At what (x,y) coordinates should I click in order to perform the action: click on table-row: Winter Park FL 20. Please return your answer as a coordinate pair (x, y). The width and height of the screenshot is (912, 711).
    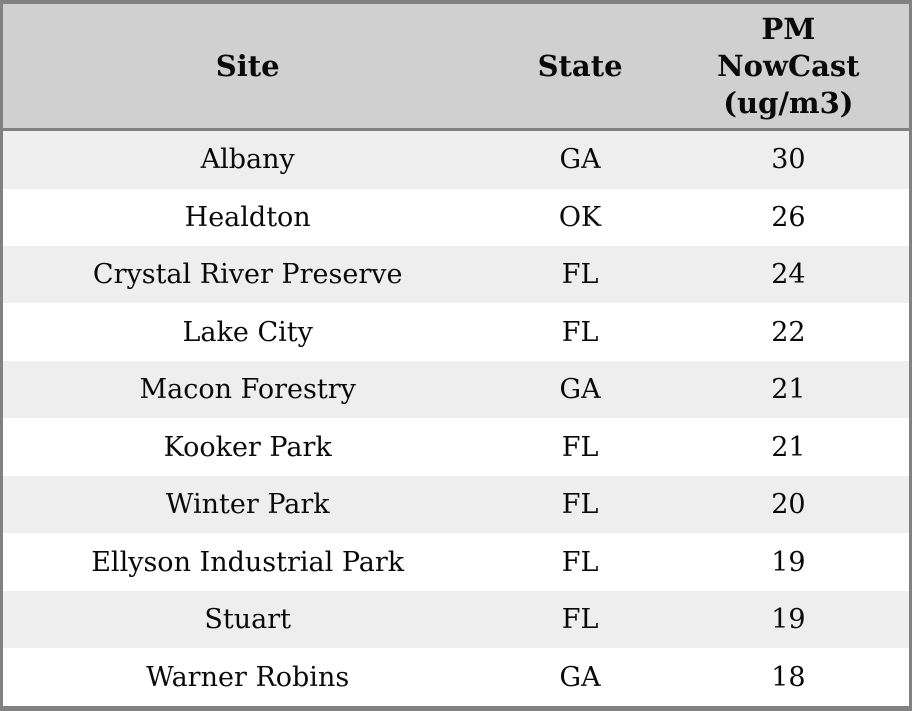
    Looking at the image, I should click on (456, 504).